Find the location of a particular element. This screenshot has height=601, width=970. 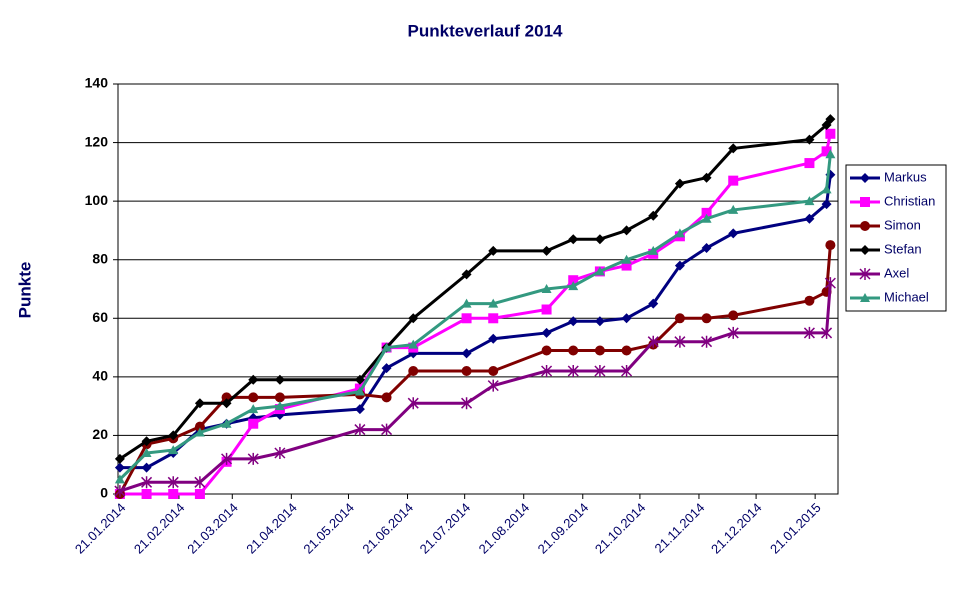

legend-label: Markus is located at coordinates (905, 176).